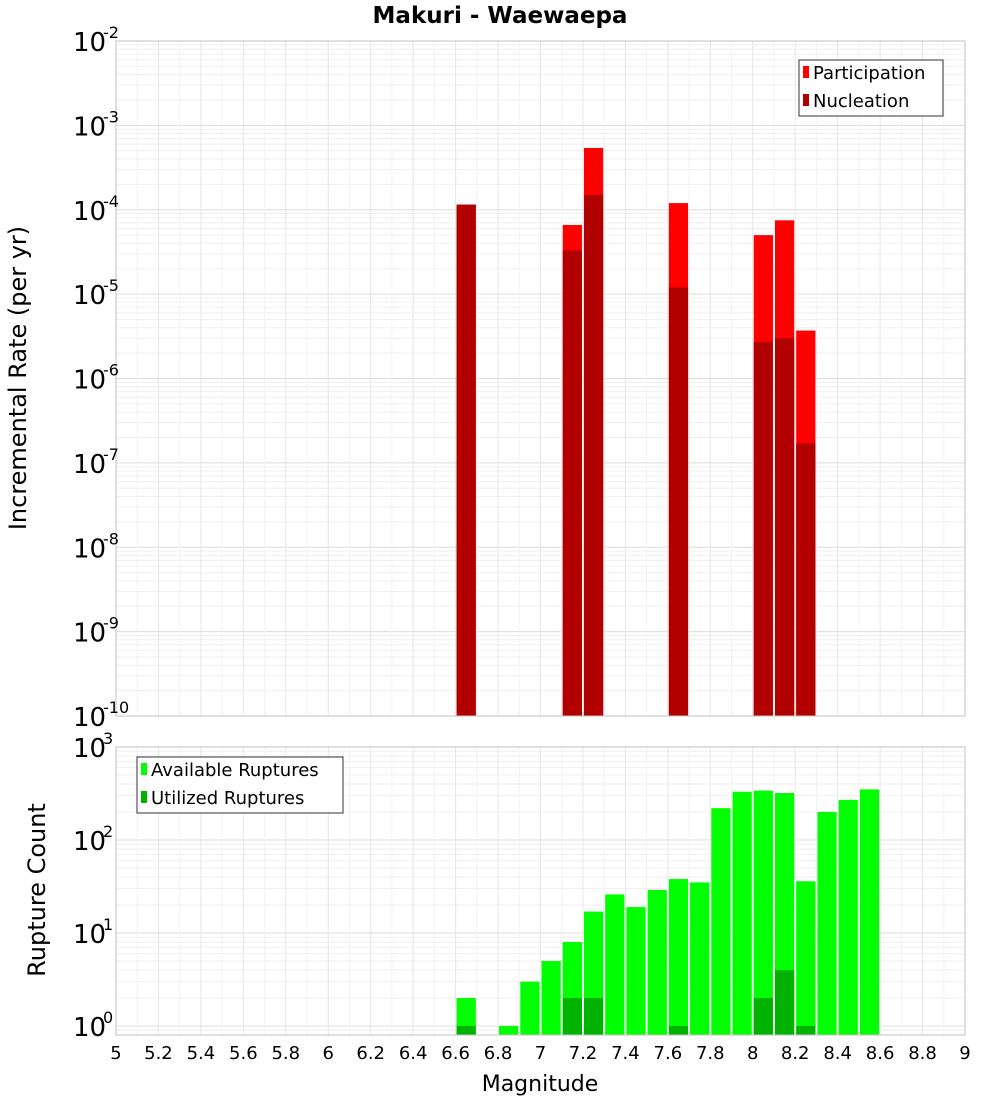 This screenshot has width=1000, height=1100. Describe the element at coordinates (869, 73) in the screenshot. I see `rate-legend-label: Participation` at that location.